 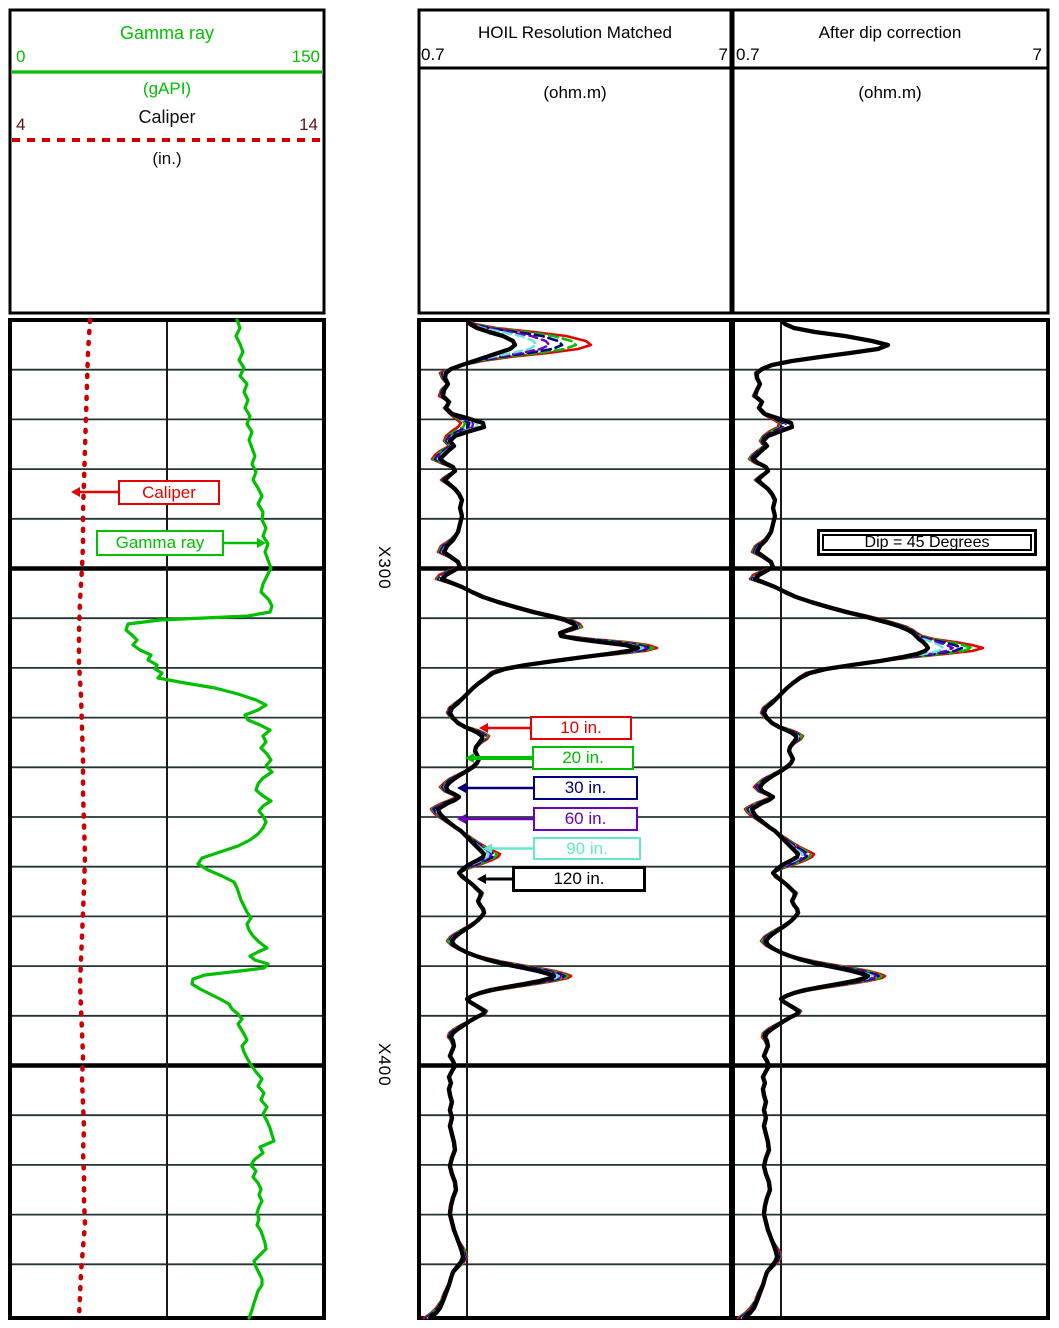 What do you see at coordinates (384, 1065) in the screenshot?
I see `depth-label-x400: X400` at bounding box center [384, 1065].